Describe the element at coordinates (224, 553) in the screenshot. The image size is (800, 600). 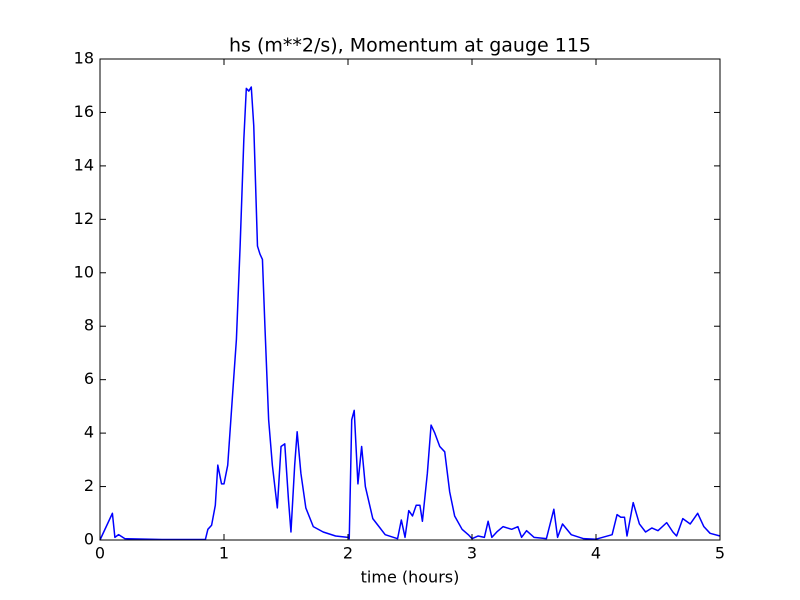
I see `x-tick-label: 1` at that location.